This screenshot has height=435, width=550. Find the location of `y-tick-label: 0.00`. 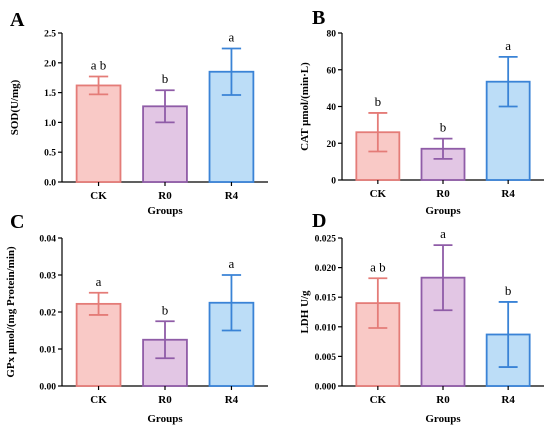

y-tick-label: 0.00 is located at coordinates (47, 388).